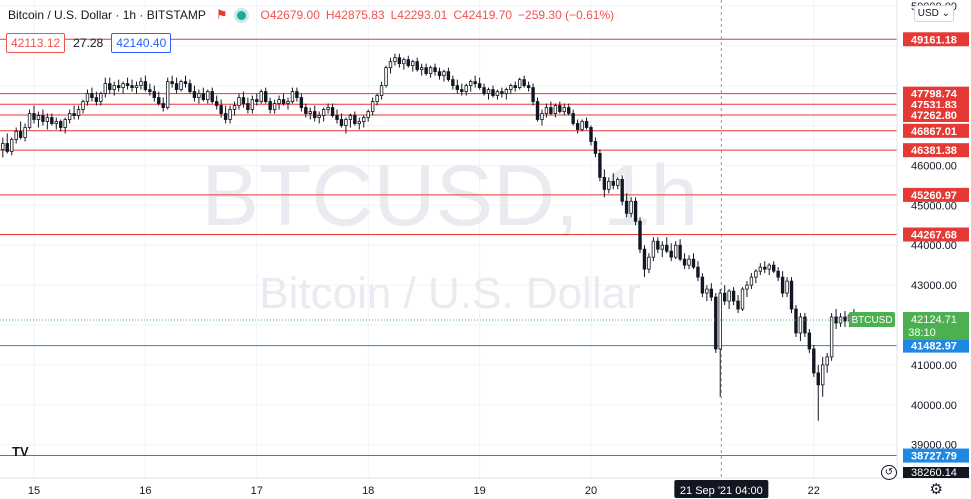 This screenshot has width=971, height=499. I want to click on level-label: 47262.80, so click(934, 116).